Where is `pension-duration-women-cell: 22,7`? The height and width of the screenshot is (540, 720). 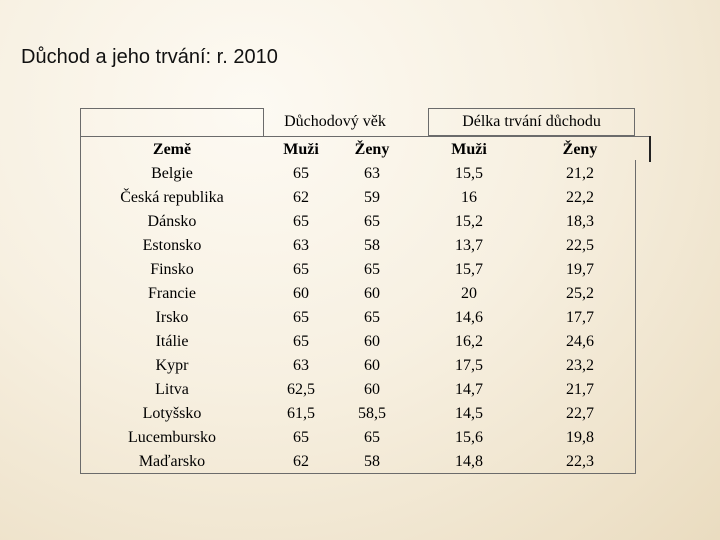
pension-duration-women-cell: 22,7 is located at coordinates (580, 413).